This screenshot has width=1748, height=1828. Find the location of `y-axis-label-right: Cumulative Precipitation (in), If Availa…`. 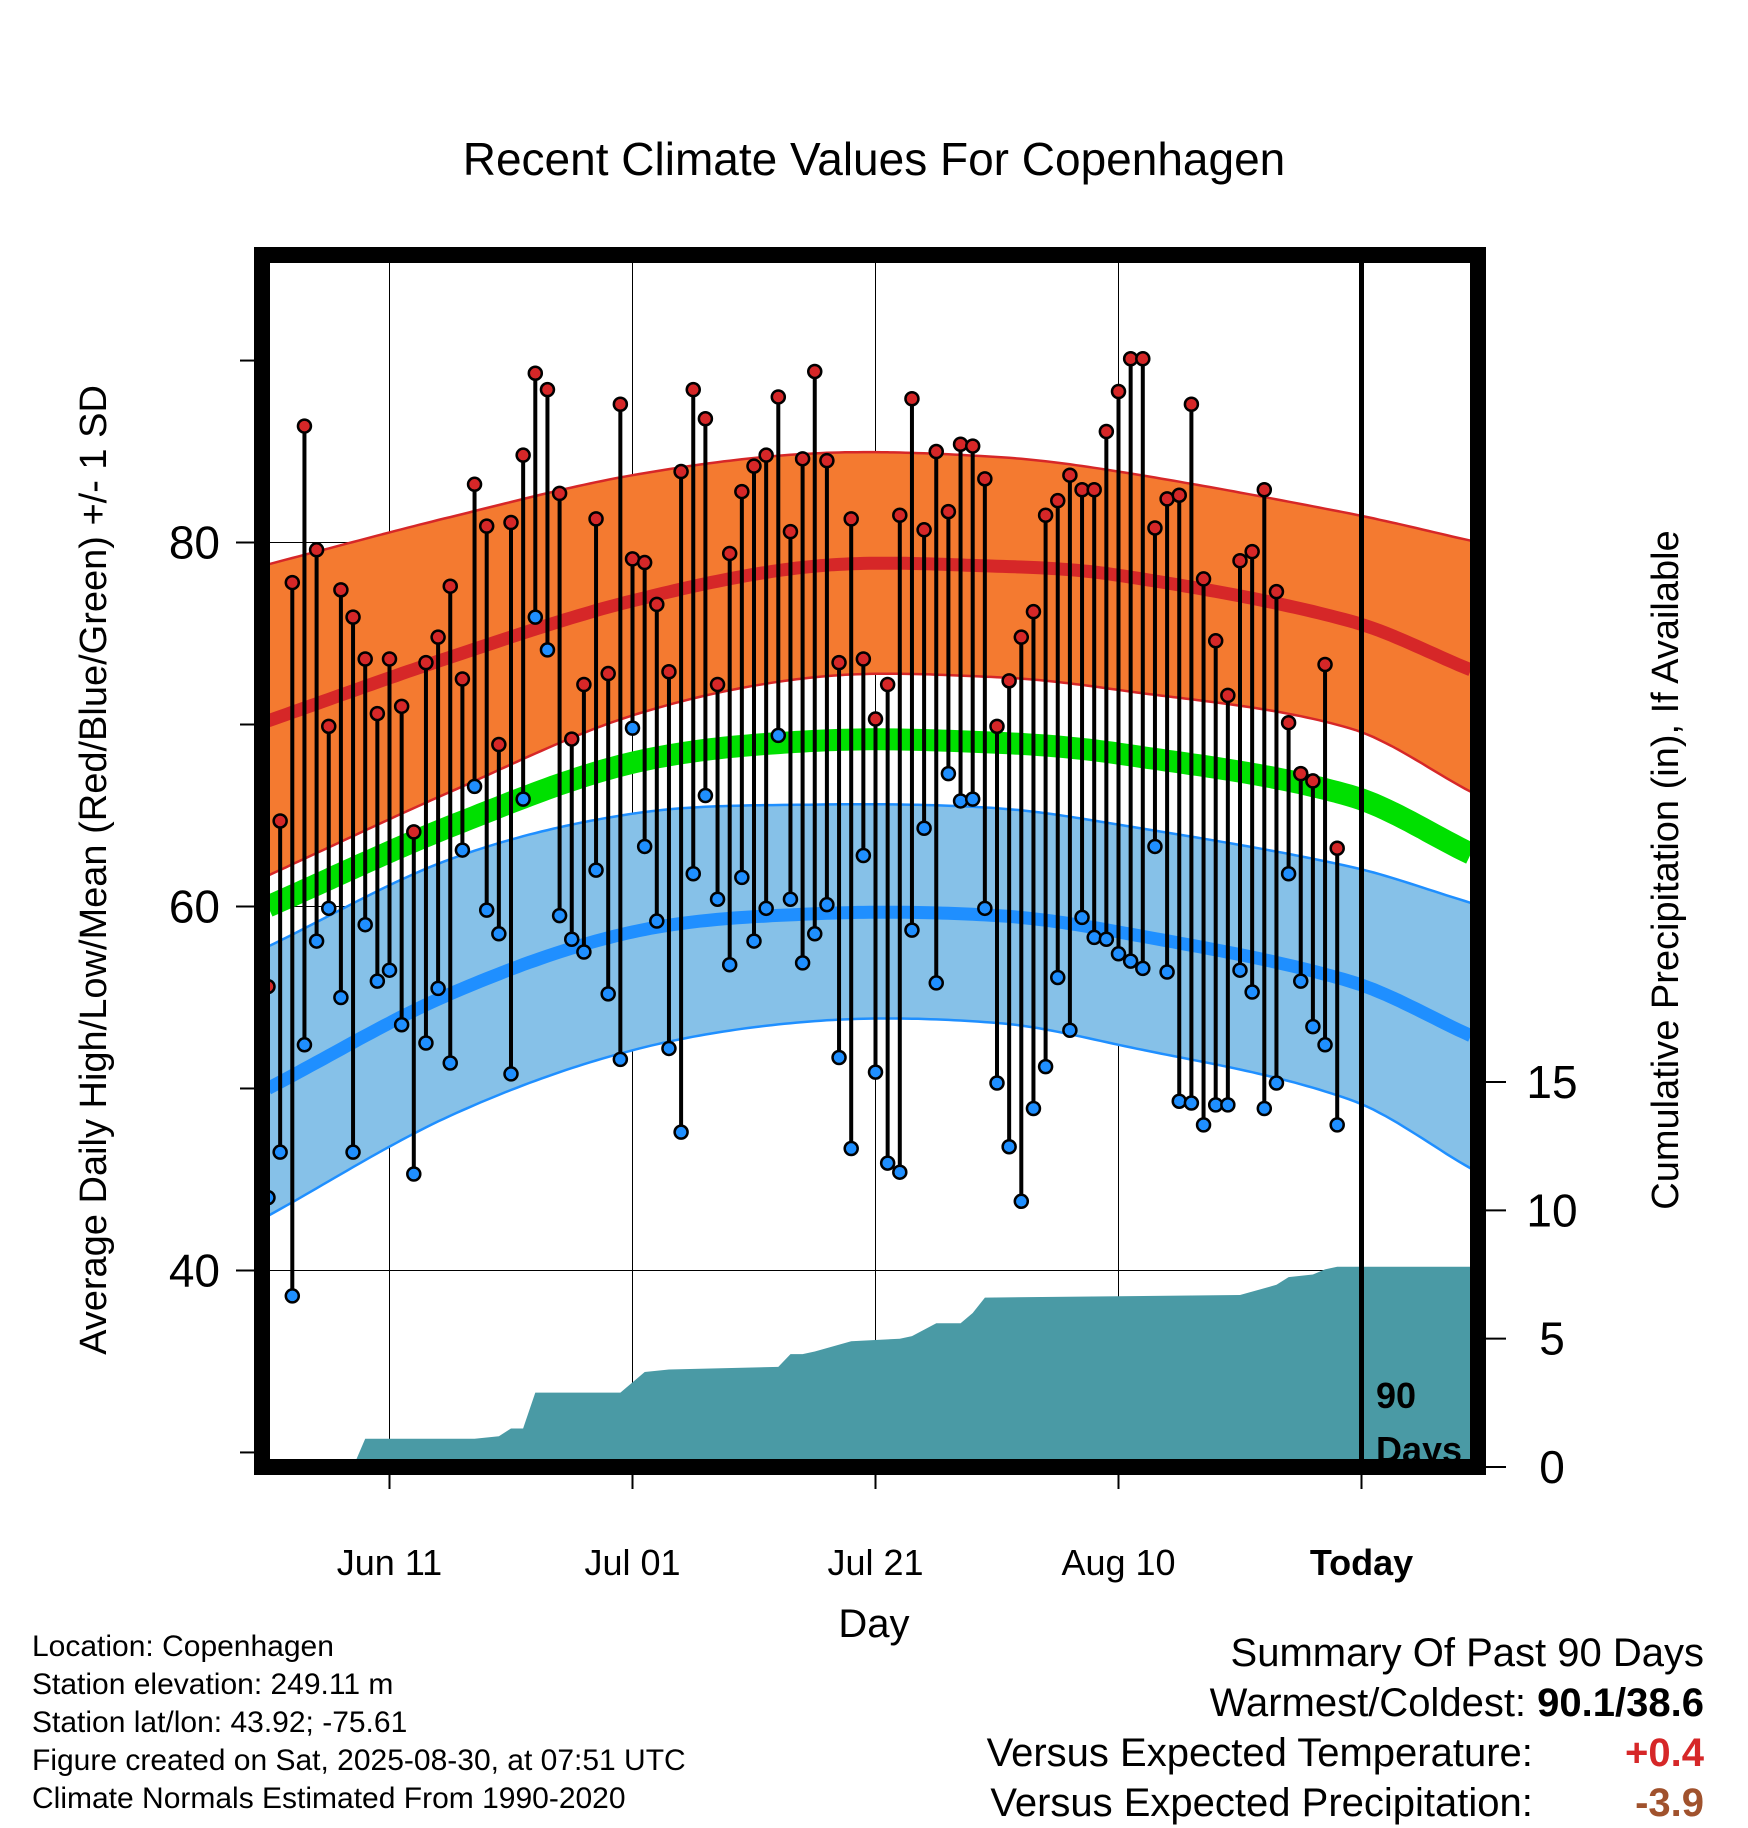

y-axis-label-right: Cumulative Precipitation (in), If Availa… is located at coordinates (1666, 869).